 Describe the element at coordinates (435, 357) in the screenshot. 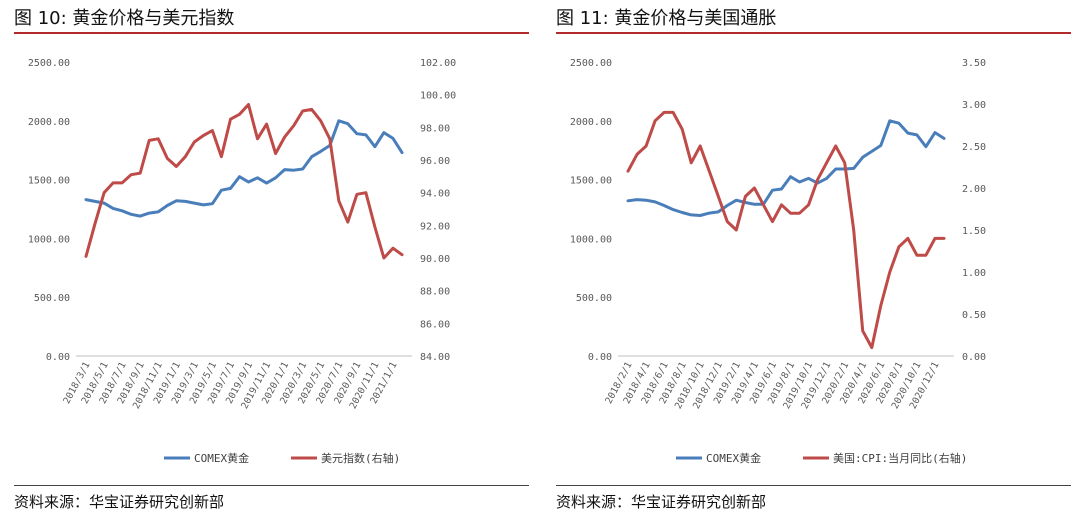

I see `y-right-tick-label: 84.00` at that location.